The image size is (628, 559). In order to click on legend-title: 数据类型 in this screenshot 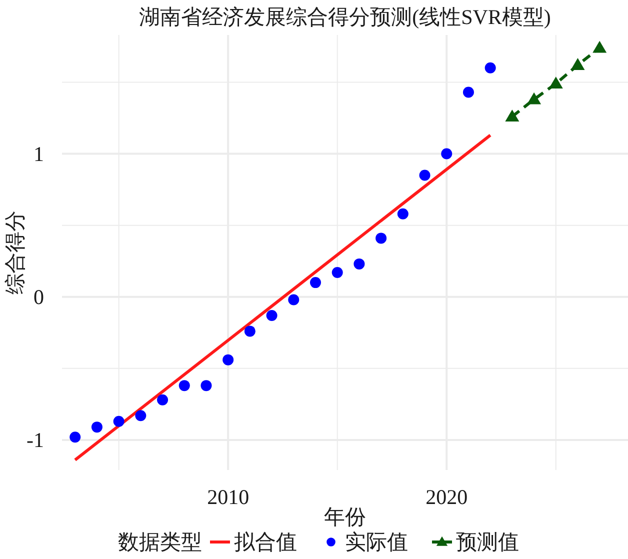, I will do `click(160, 542)`.